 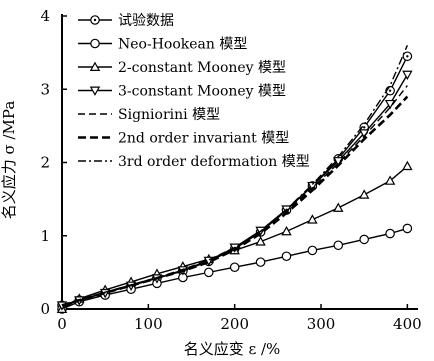 What do you see at coordinates (148, 324) in the screenshot?
I see `x-tick-label: 100` at bounding box center [148, 324].